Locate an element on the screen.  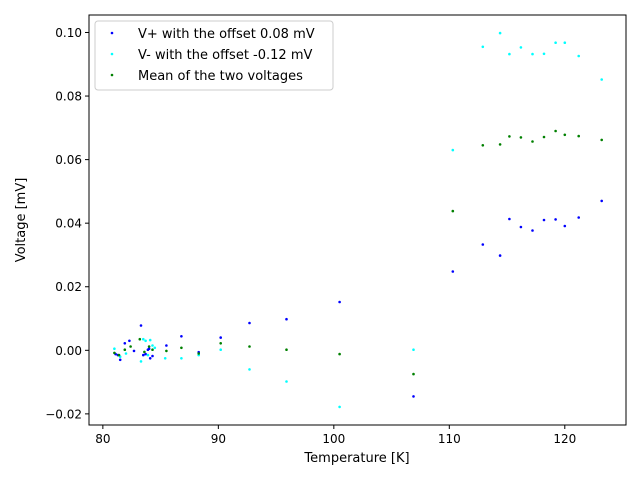
y-tick-label: 0.00 is located at coordinates (68, 351).